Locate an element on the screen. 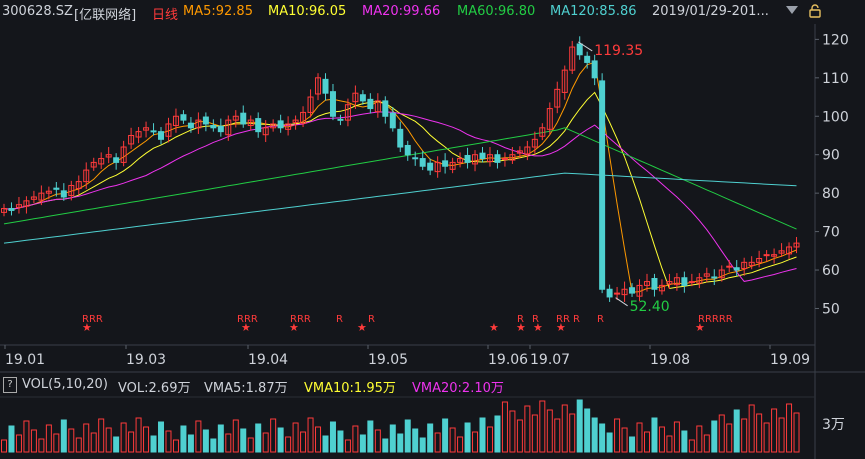  date-tick-label: 19.07 is located at coordinates (550, 360).